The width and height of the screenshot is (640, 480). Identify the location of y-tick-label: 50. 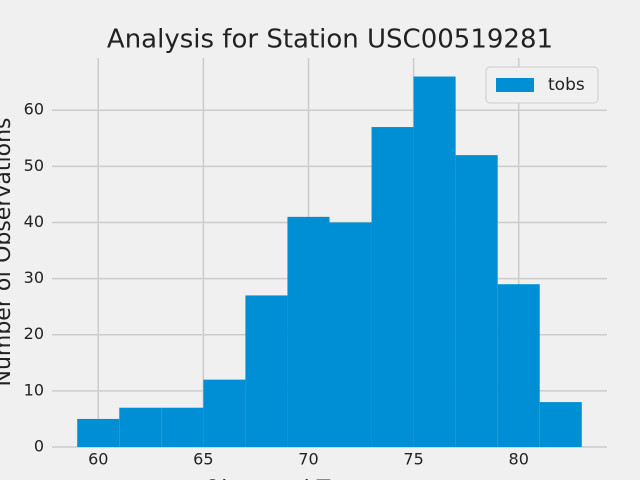
(34, 165).